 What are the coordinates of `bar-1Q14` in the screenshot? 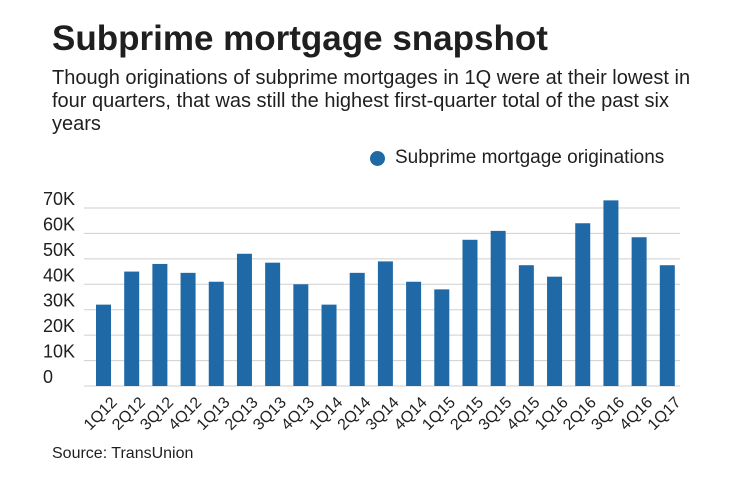 It's located at (329, 345).